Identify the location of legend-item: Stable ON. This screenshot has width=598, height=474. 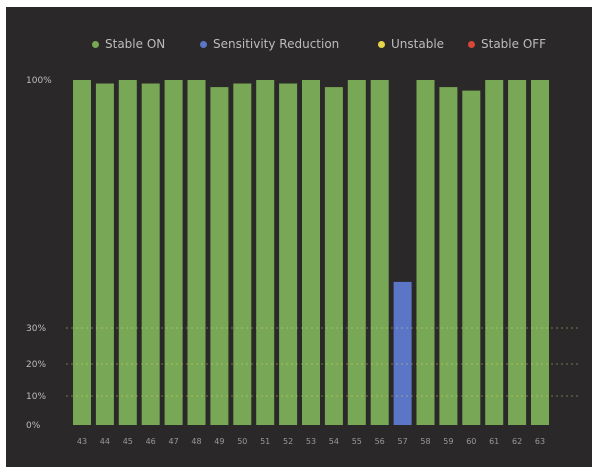
(128, 44).